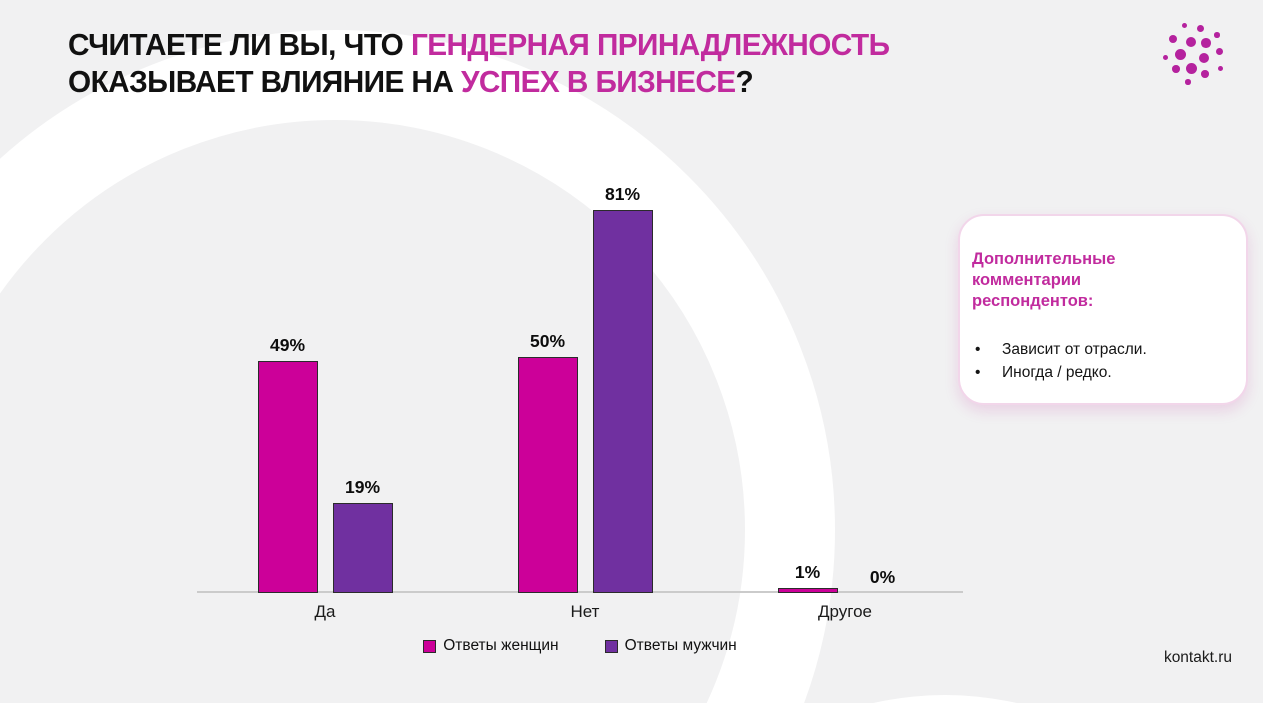 This screenshot has width=1263, height=703. What do you see at coordinates (1074, 349) in the screenshot?
I see `callout-bullet-text: Зависит от отрасли.` at bounding box center [1074, 349].